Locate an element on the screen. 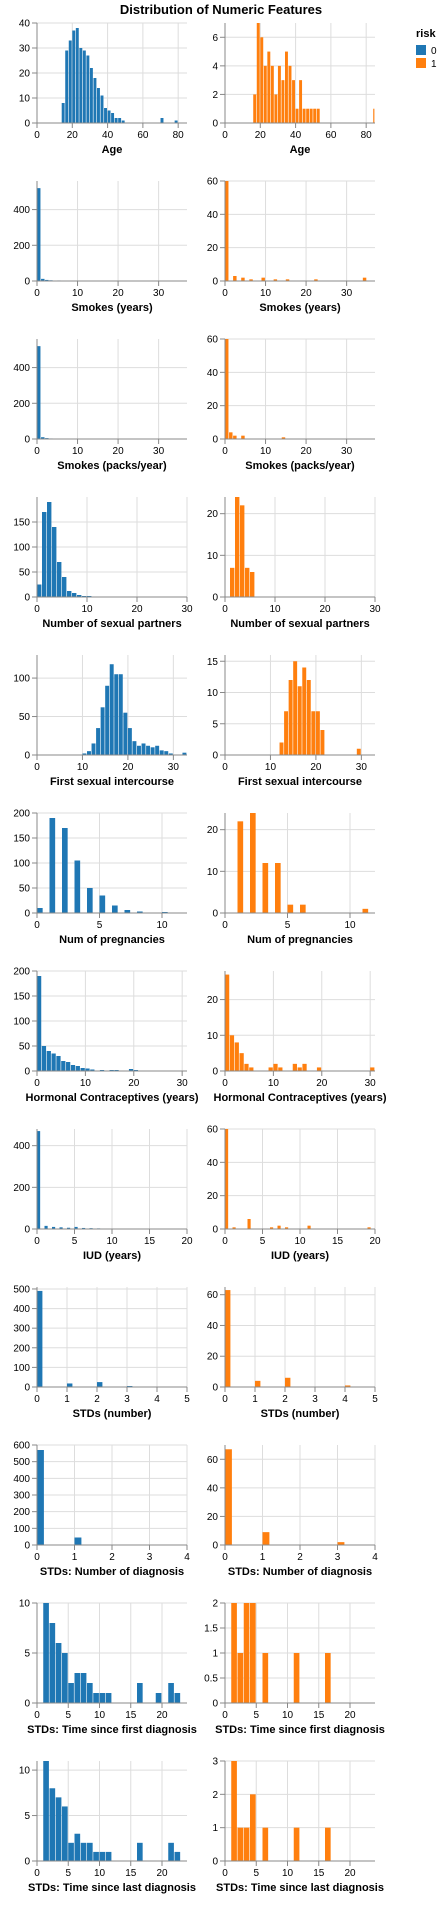  y-tick-label: 3 is located at coordinates (215, 1762).